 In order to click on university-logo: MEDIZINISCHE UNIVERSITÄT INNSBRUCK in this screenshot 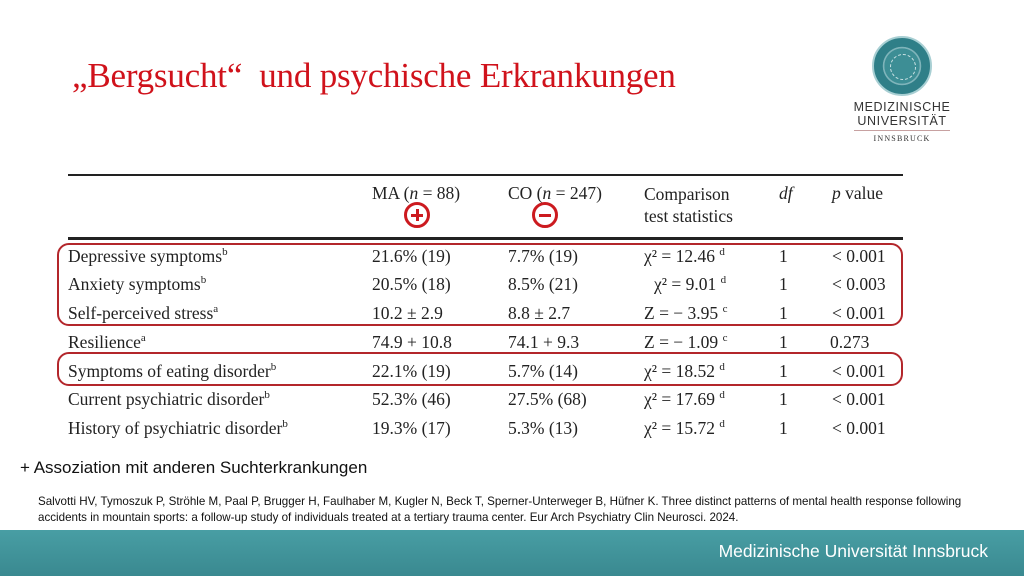, I will do `click(902, 89)`.